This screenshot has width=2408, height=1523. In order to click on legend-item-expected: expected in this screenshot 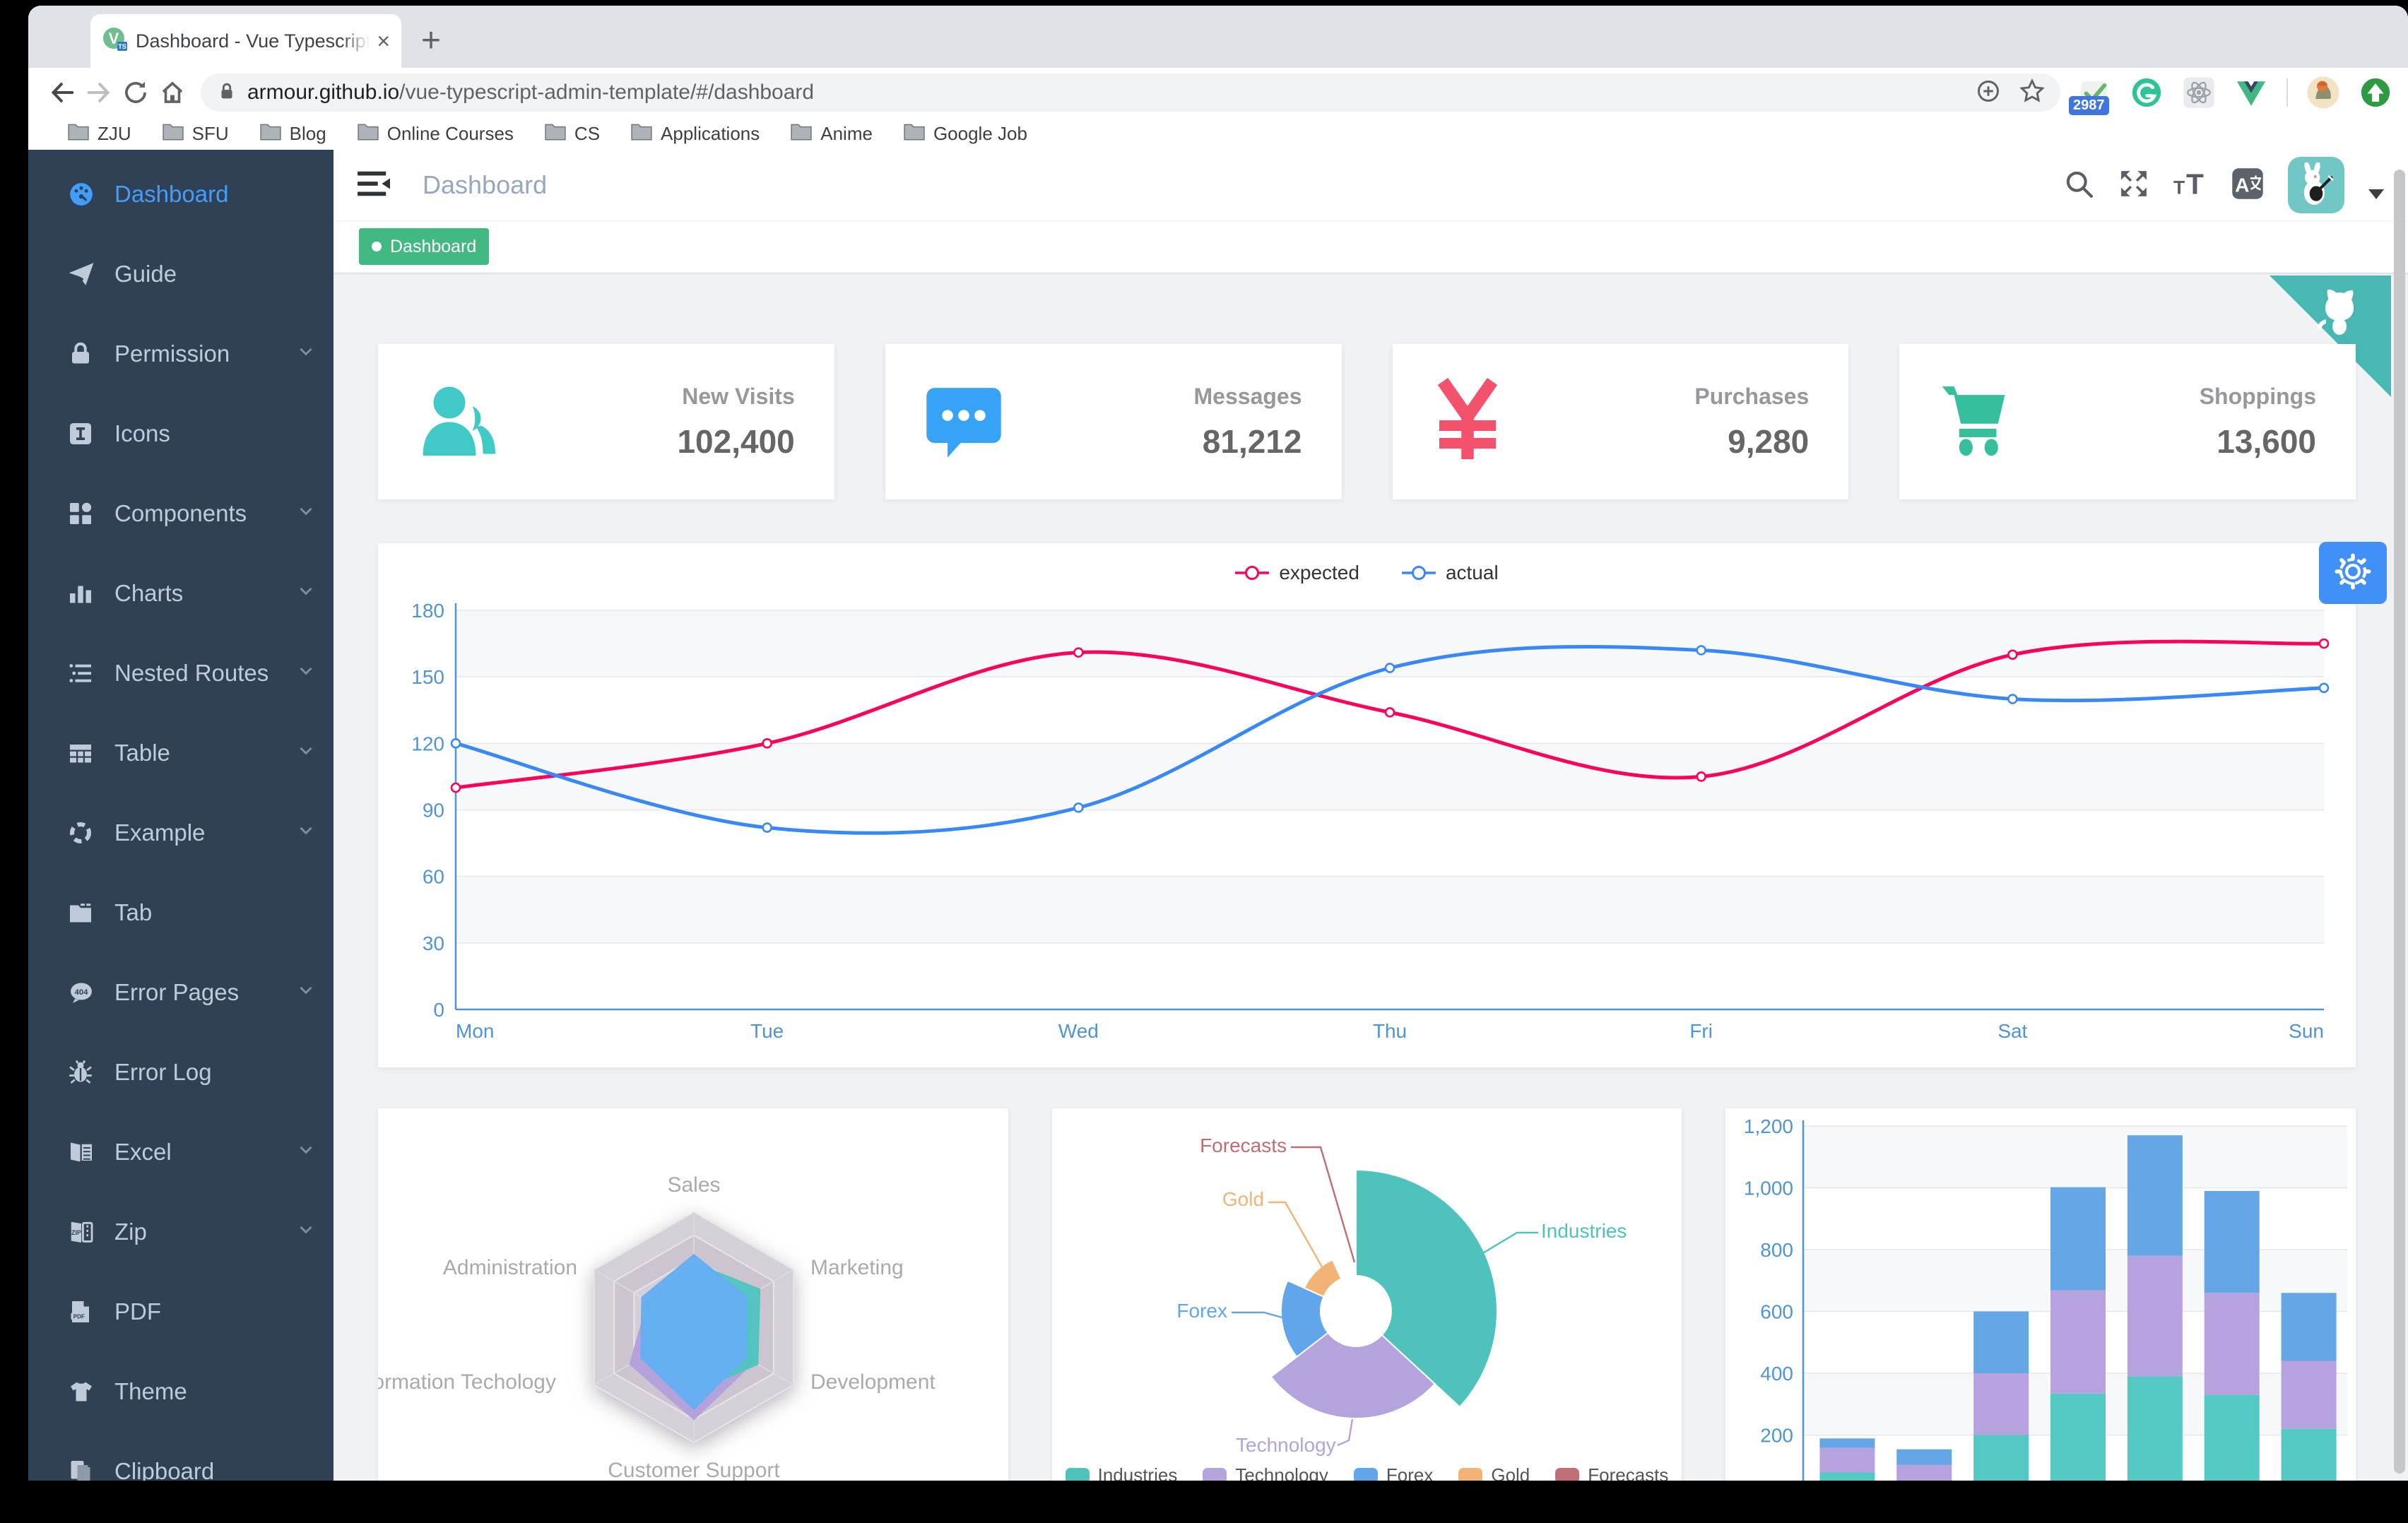, I will do `click(1297, 573)`.